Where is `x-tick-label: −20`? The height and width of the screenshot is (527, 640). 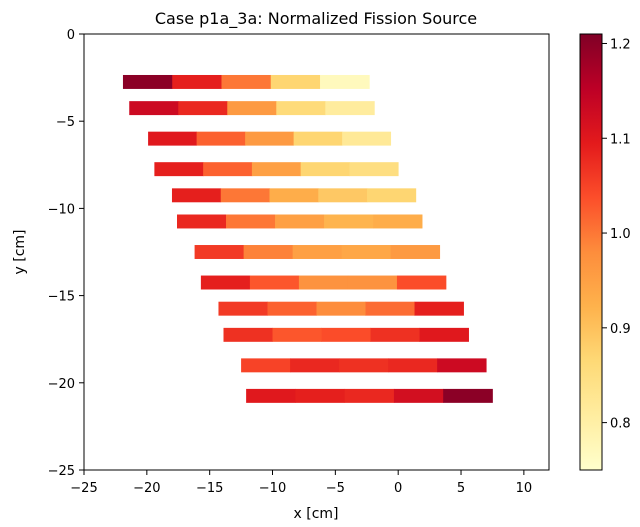 x-tick-label: −20 is located at coordinates (146, 488).